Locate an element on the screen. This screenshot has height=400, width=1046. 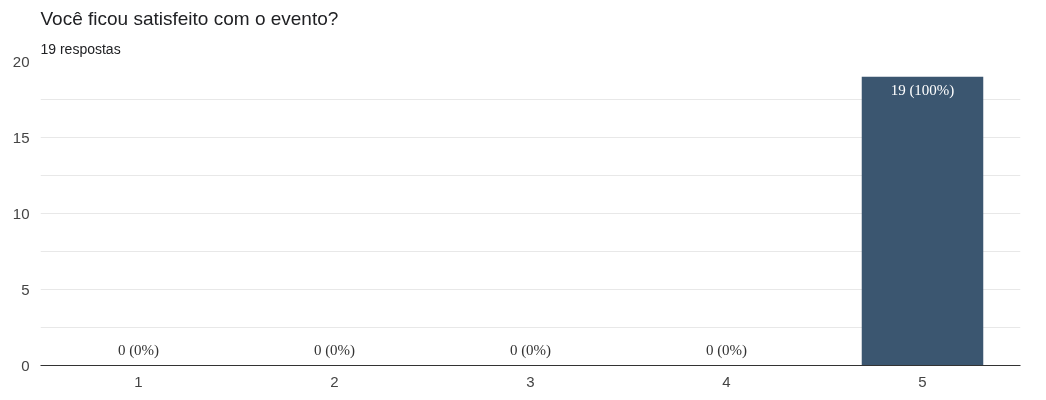
y-tick-label: 20 is located at coordinates (21, 61).